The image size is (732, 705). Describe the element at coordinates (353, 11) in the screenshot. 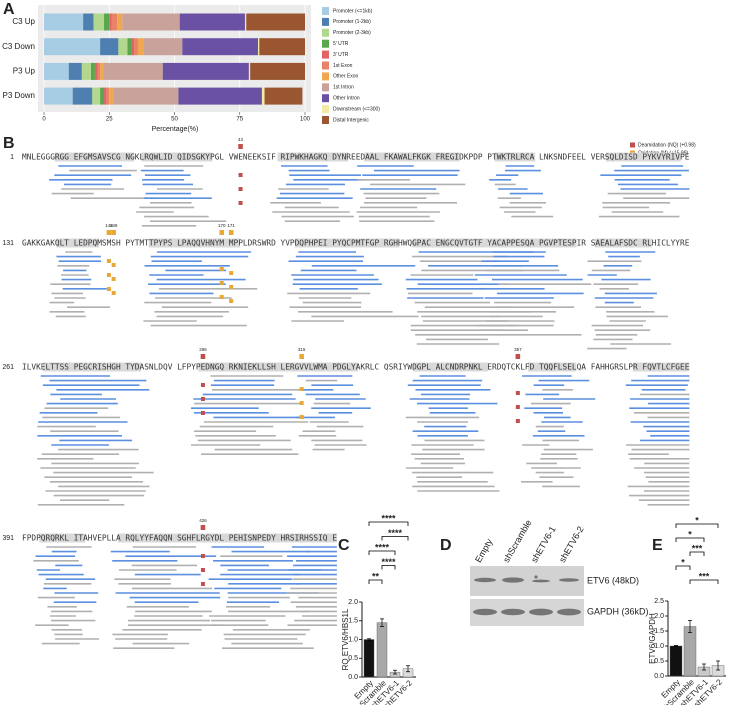

I see `legend-label: Promoter (<=1kb)` at that location.